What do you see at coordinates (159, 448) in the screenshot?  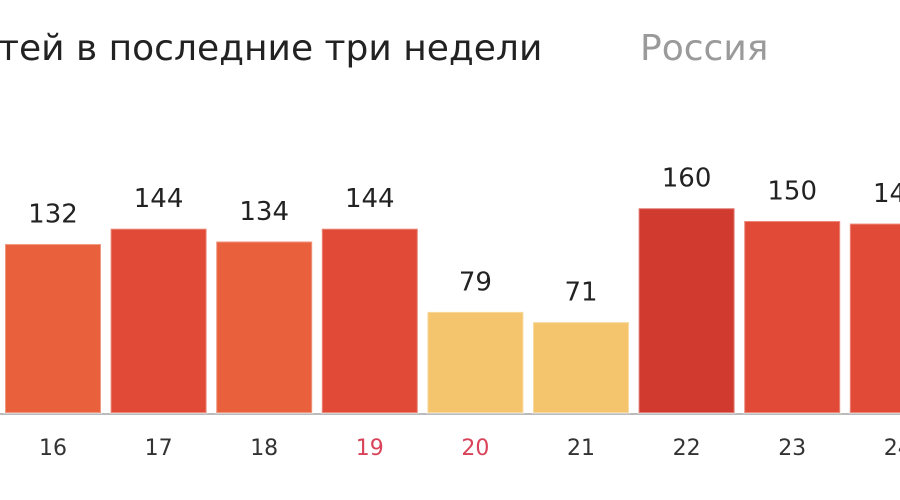 I see `x-tick-label: 17` at bounding box center [159, 448].